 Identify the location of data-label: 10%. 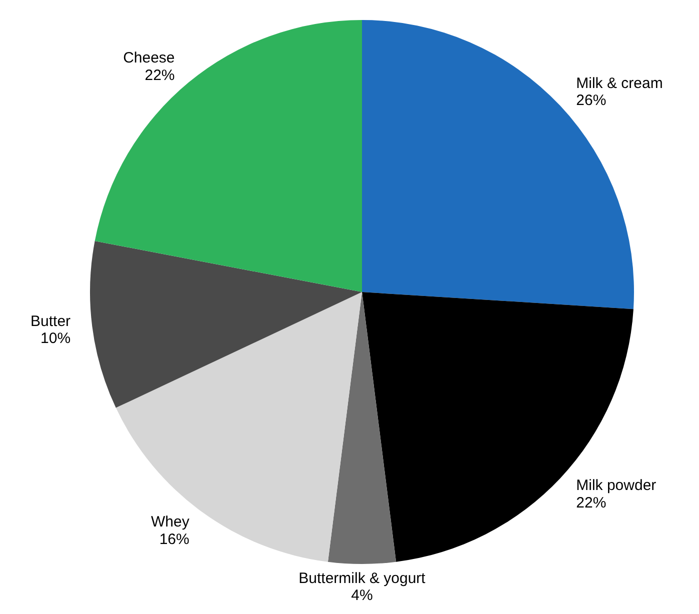
(55, 339).